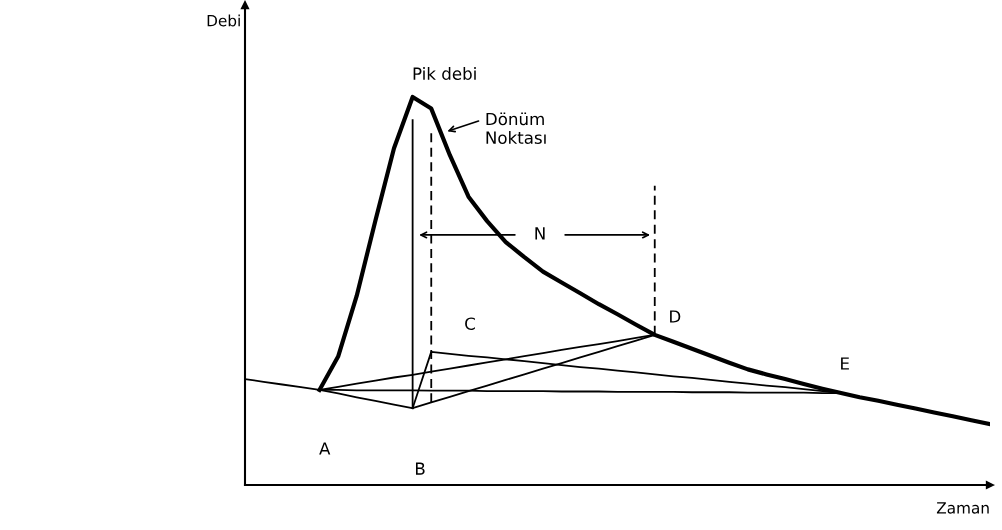  Describe the element at coordinates (540, 233) in the screenshot. I see `annotation: N` at that location.